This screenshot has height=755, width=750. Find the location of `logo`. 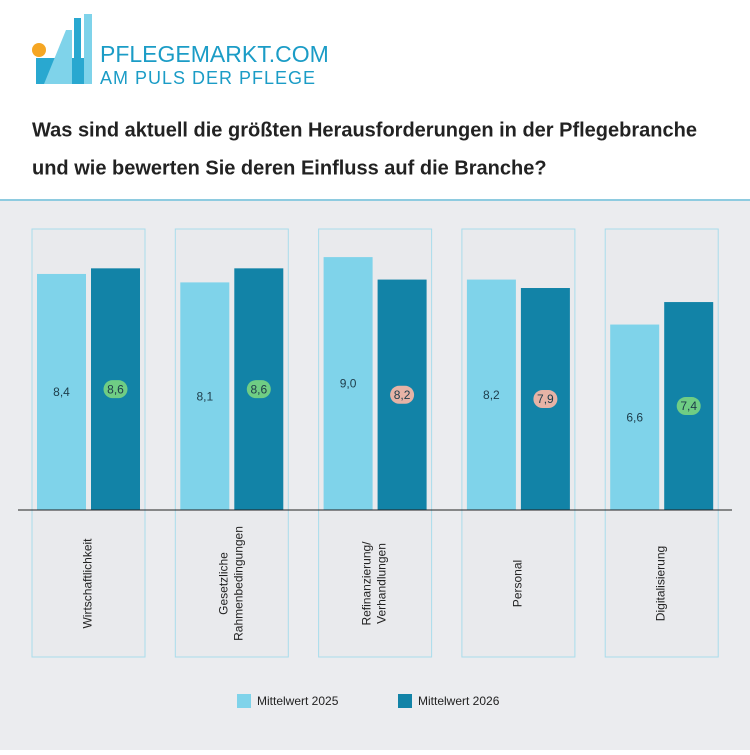

logo is located at coordinates (62, 49).